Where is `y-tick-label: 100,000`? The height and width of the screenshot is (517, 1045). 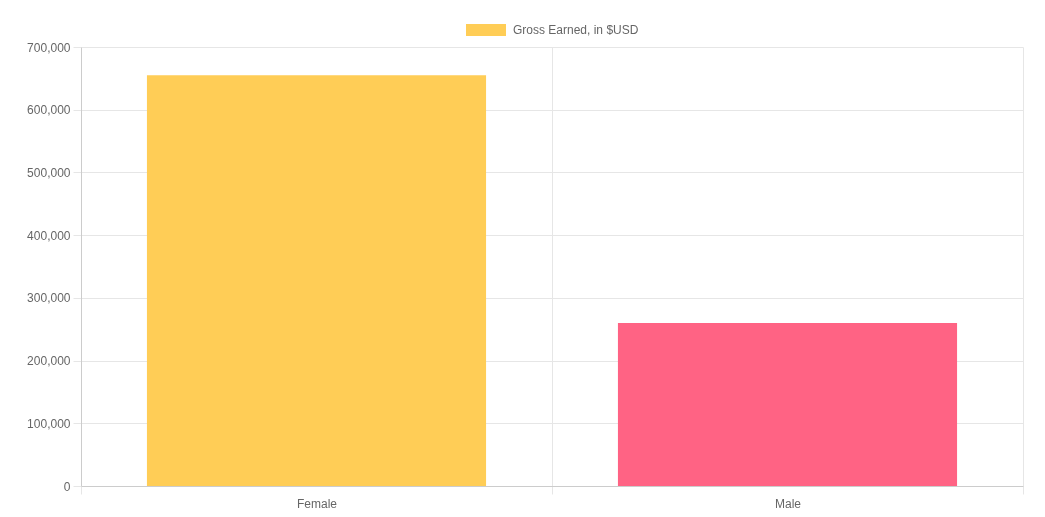 y-tick-label: 100,000 is located at coordinates (49, 423).